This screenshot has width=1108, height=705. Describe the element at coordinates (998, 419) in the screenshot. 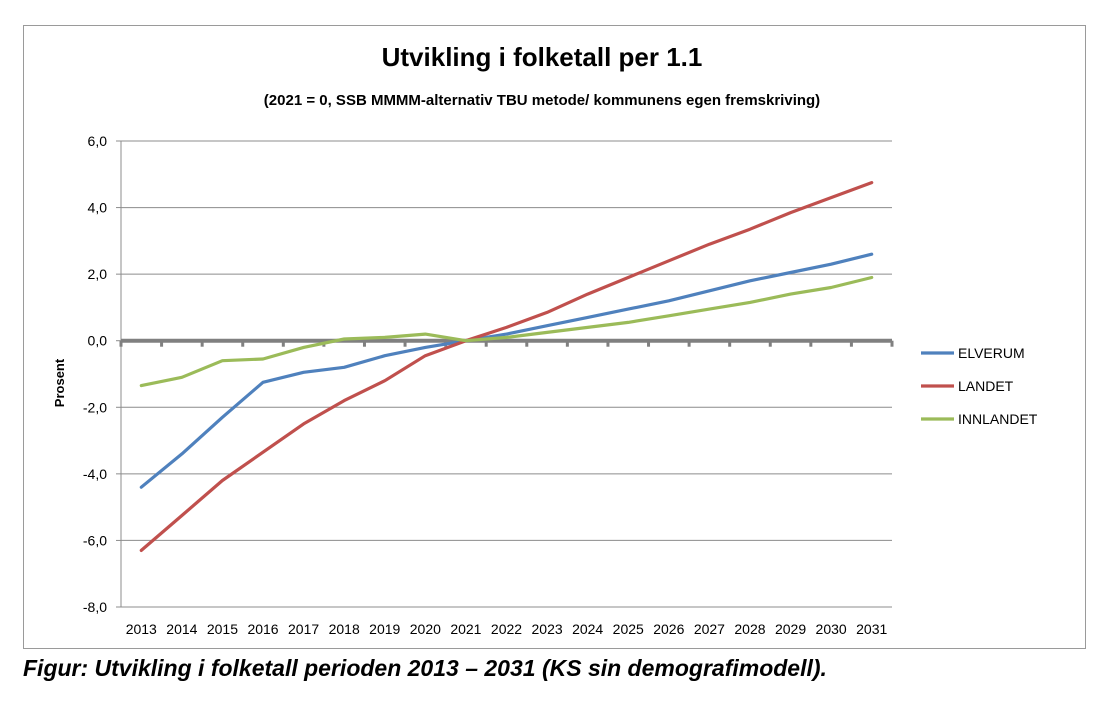

I see `legend-label-innlandet: INNLANDET` at that location.